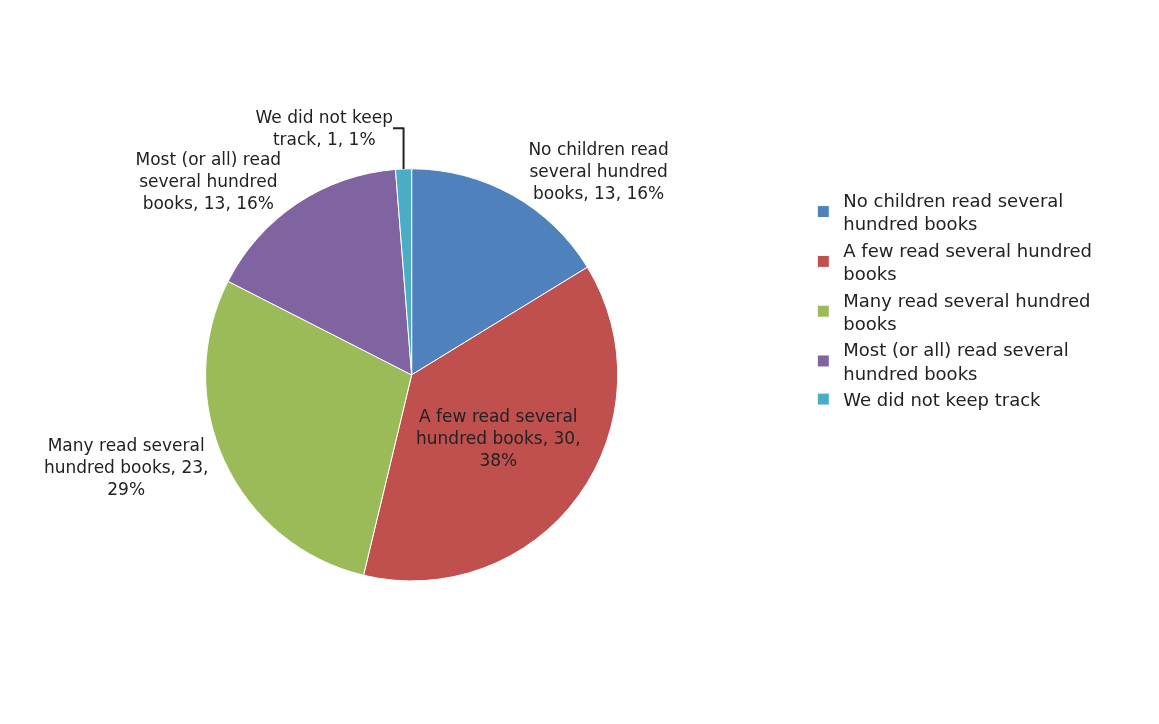 The height and width of the screenshot is (724, 1159). What do you see at coordinates (967, 311) in the screenshot?
I see `legend-label: Many read several hundred books` at bounding box center [967, 311].